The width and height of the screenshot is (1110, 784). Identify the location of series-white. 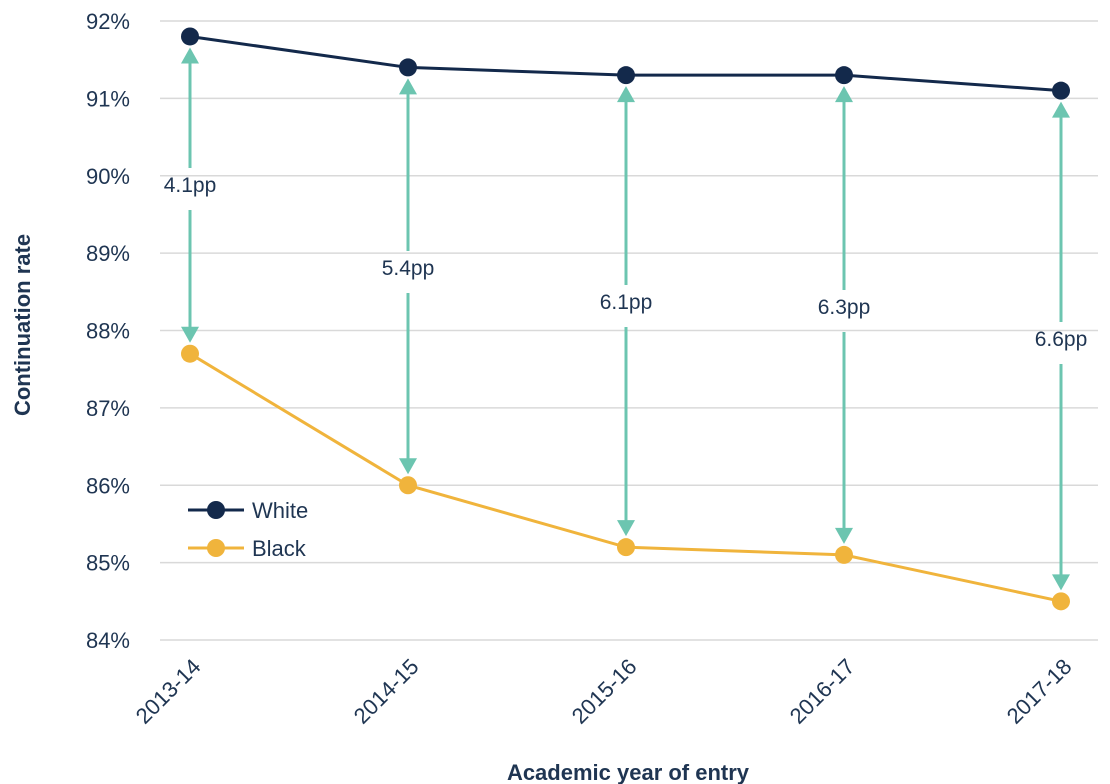
(625, 63).